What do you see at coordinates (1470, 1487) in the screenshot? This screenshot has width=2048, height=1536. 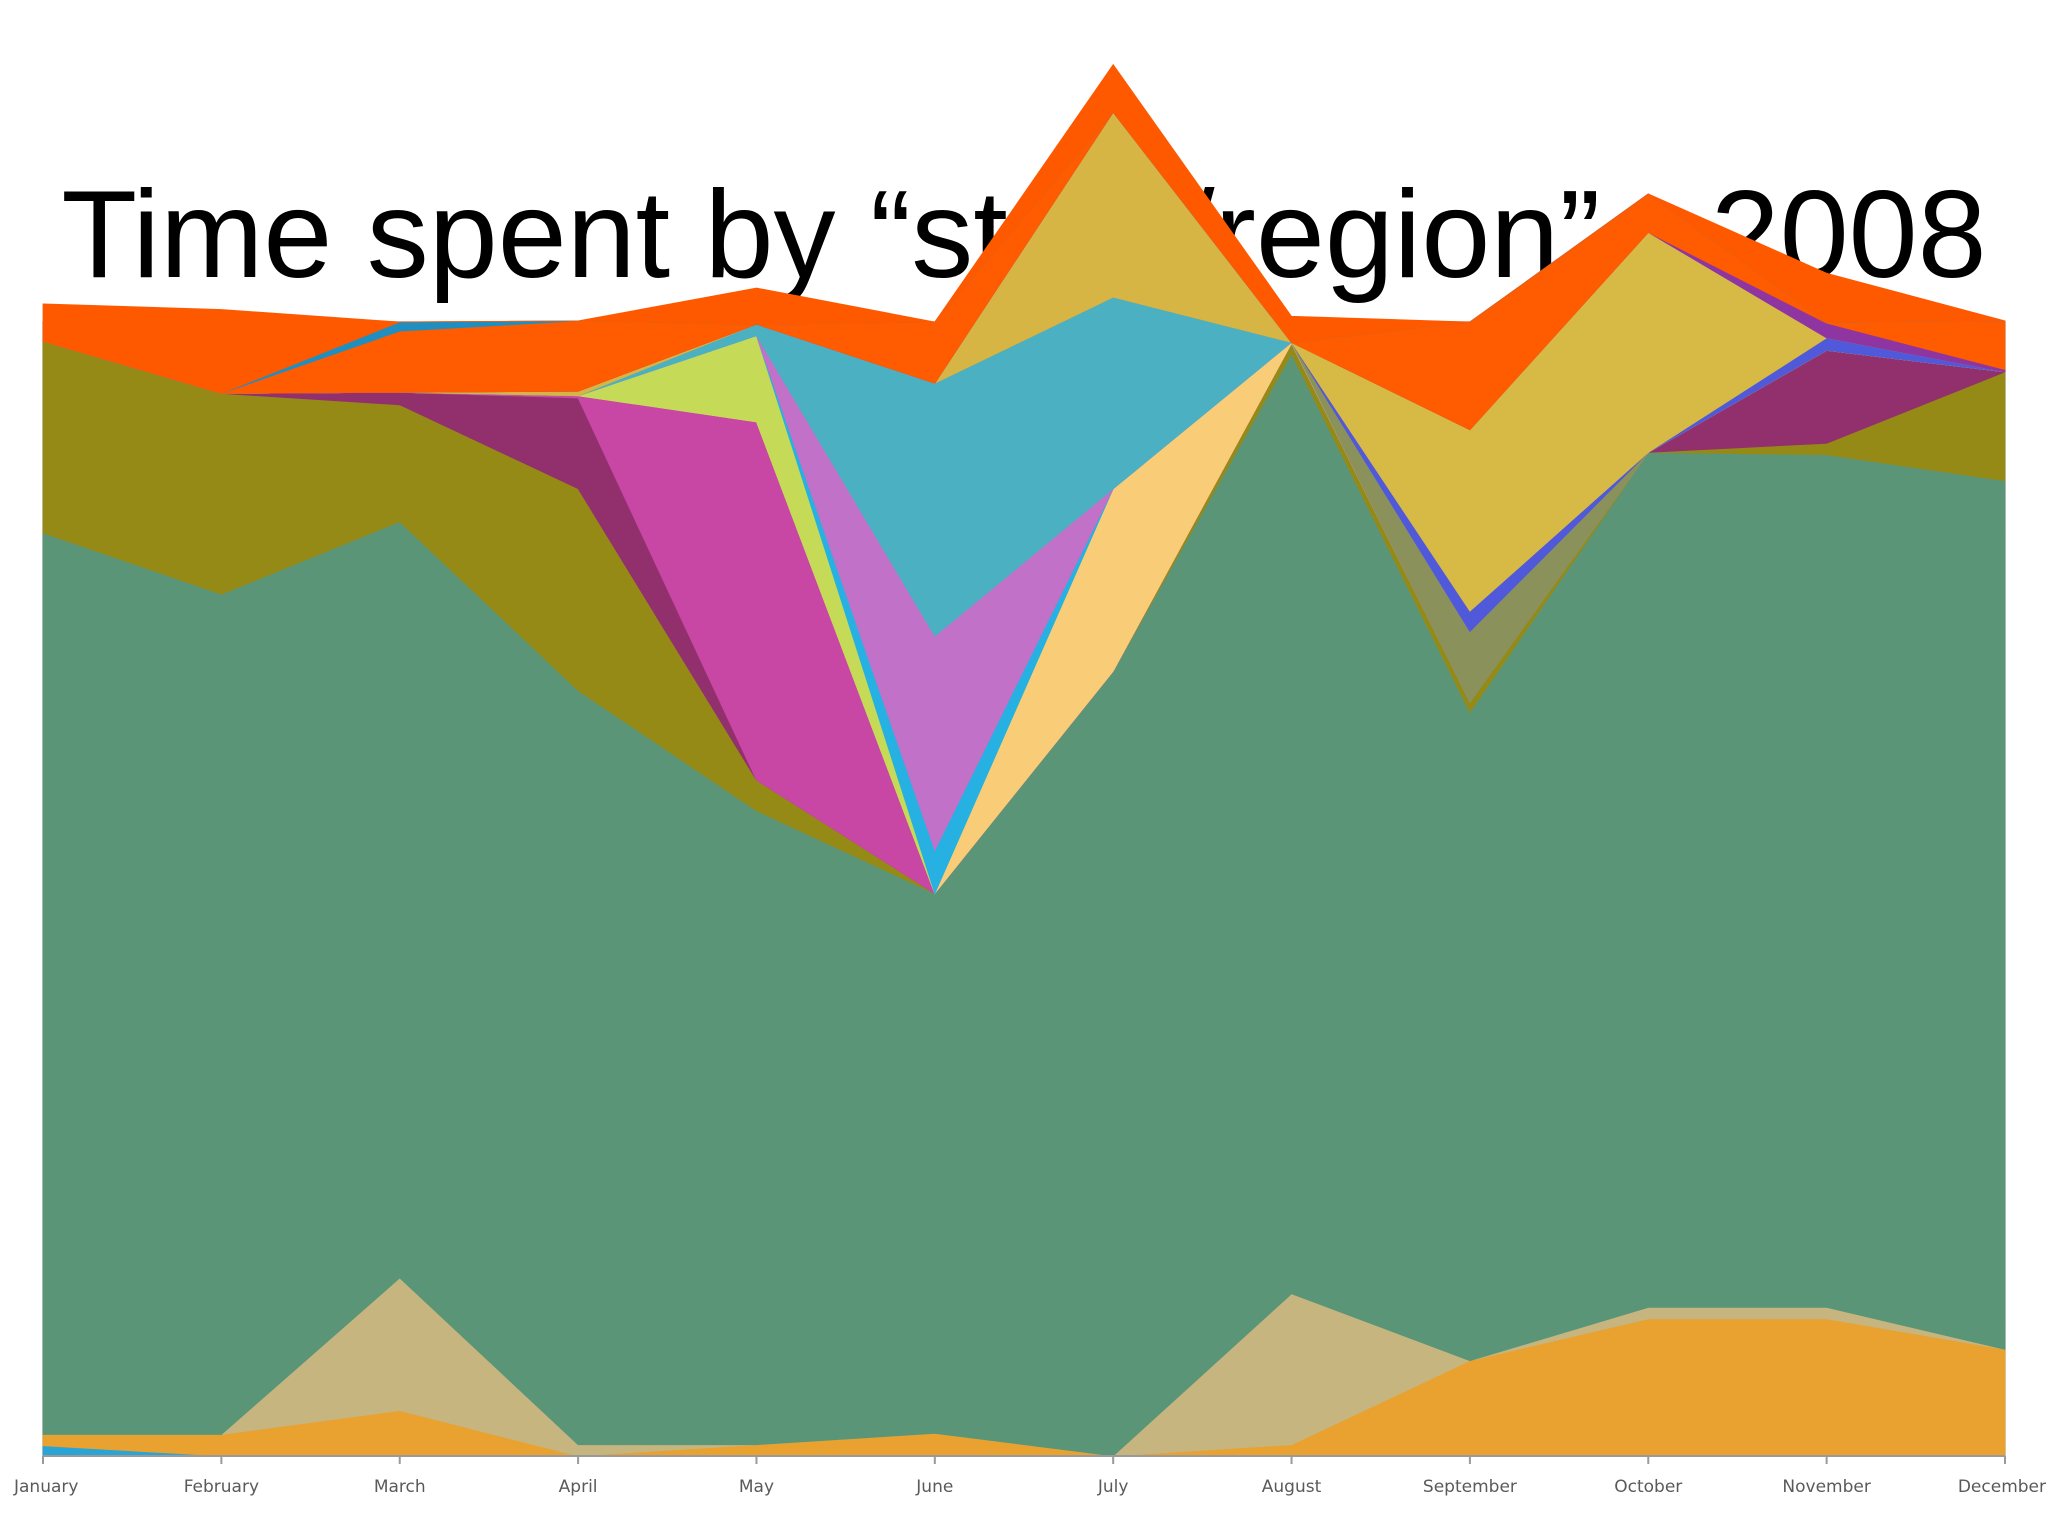 I see `x-tick-label: September` at bounding box center [1470, 1487].